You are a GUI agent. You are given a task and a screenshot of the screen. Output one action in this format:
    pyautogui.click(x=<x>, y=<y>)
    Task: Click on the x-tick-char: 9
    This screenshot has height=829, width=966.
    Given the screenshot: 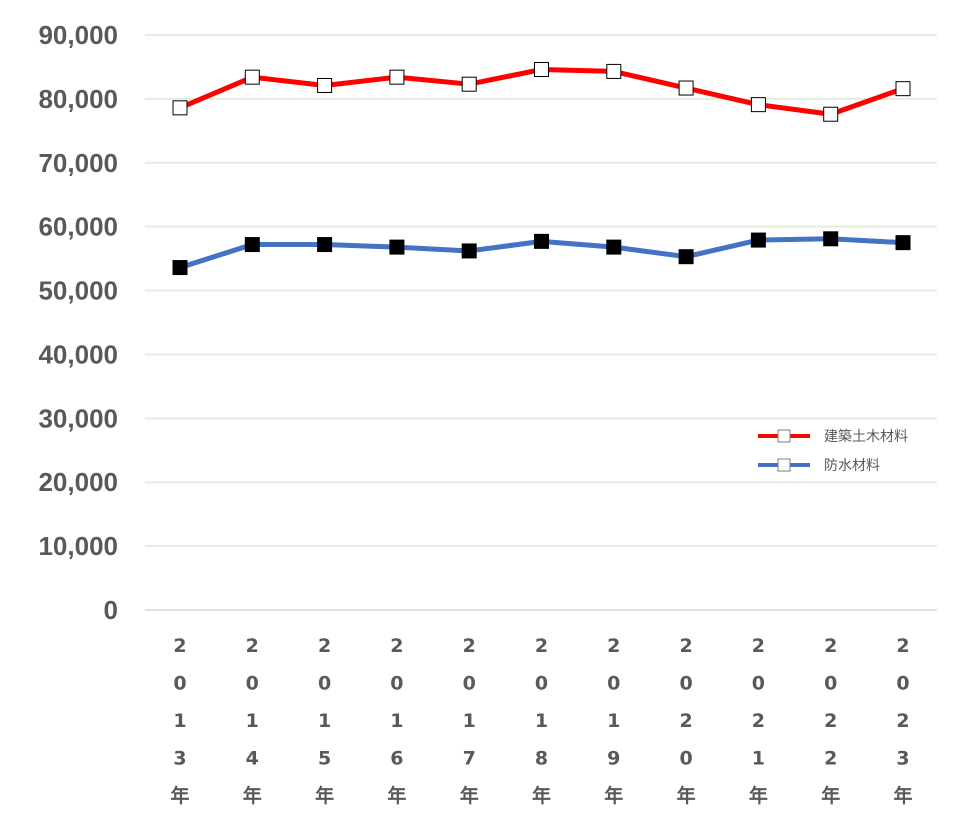 What is the action you would take?
    pyautogui.click(x=613, y=759)
    